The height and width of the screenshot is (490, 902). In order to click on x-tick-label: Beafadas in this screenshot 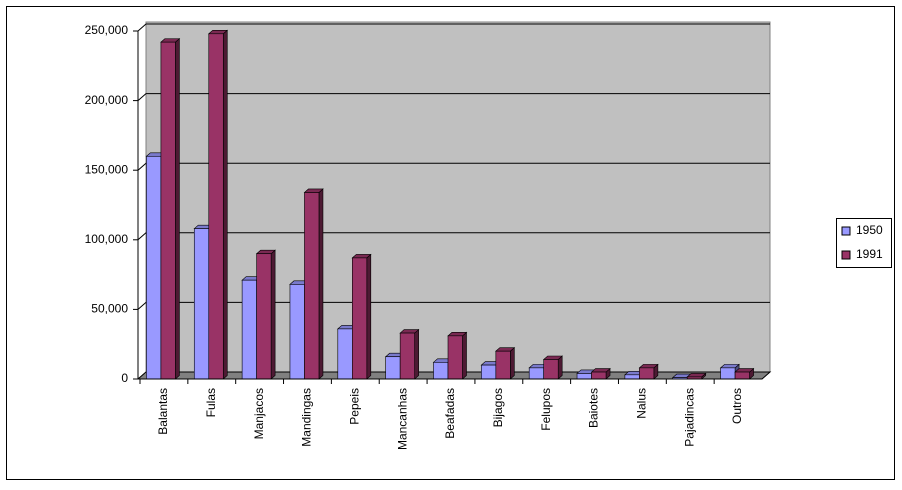, I will do `click(450, 413)`.